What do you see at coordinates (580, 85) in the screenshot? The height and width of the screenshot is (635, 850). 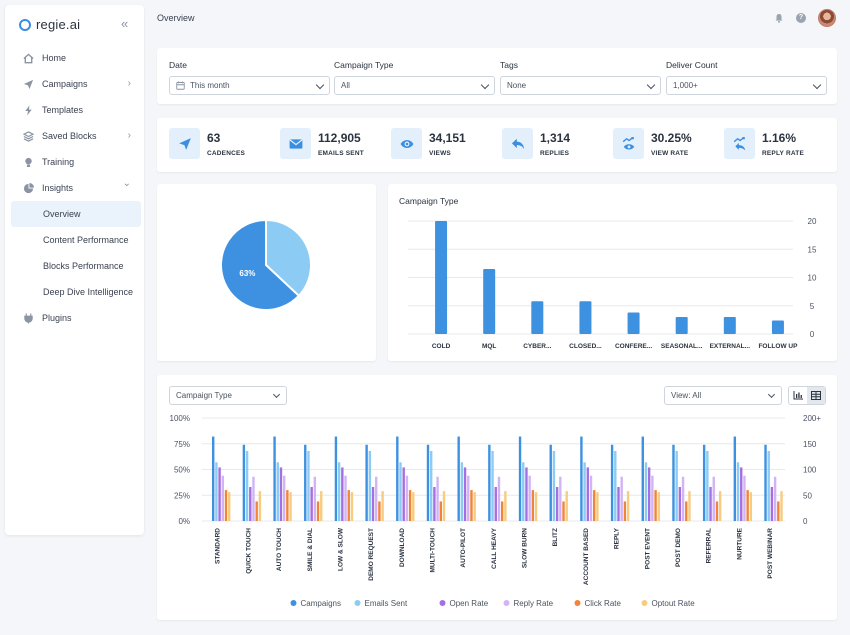 I see `filter-select: None` at bounding box center [580, 85].